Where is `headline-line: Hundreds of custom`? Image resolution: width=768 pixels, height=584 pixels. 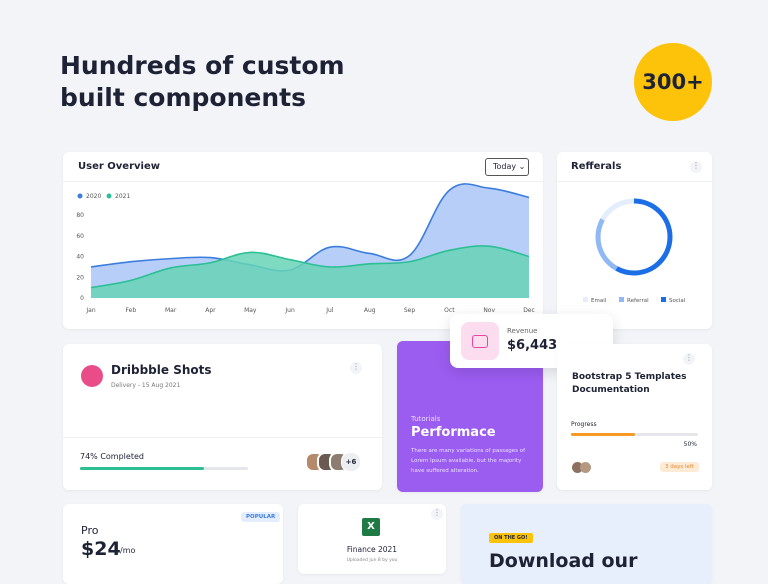
headline-line: Hundreds of custom is located at coordinates (202, 65).